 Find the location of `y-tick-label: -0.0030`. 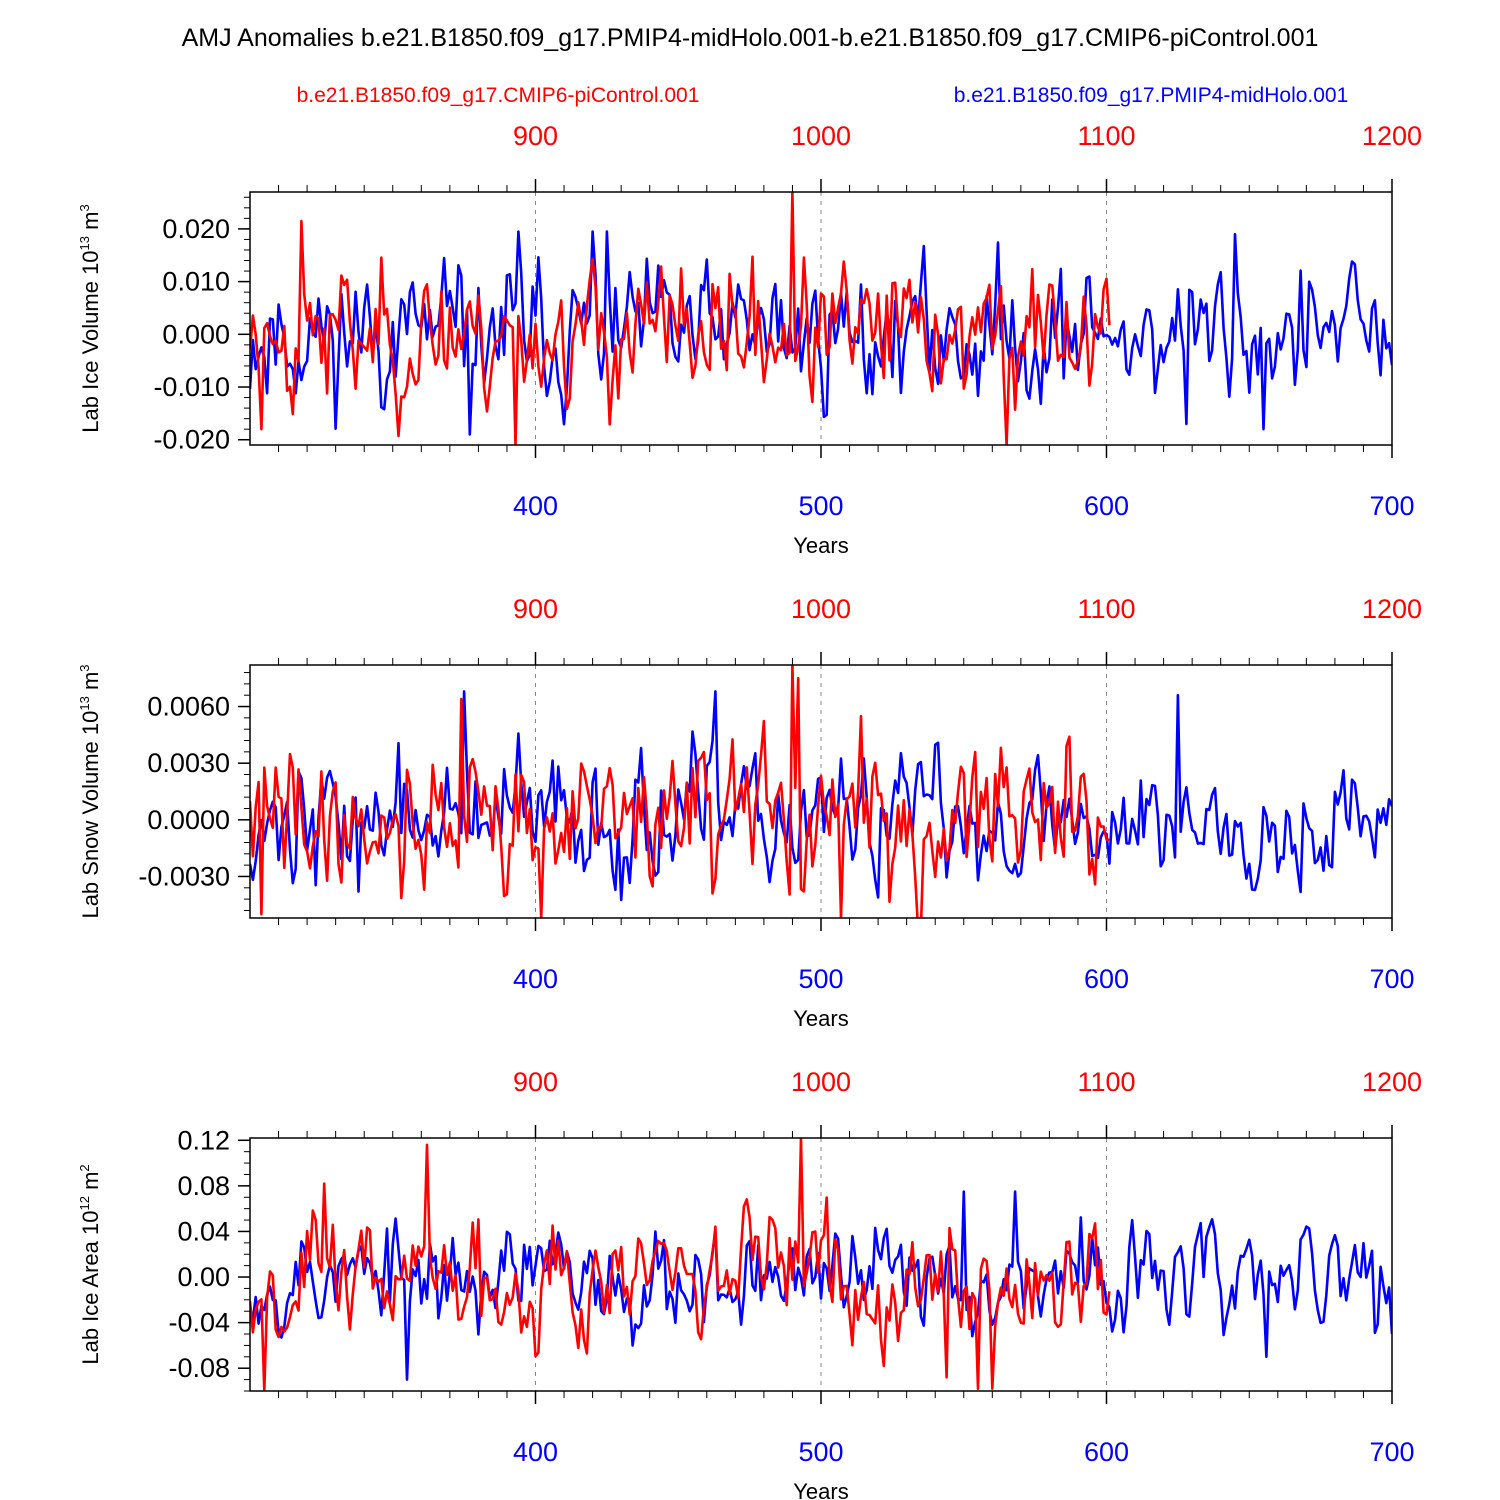

y-tick-label: -0.0030 is located at coordinates (184, 876).